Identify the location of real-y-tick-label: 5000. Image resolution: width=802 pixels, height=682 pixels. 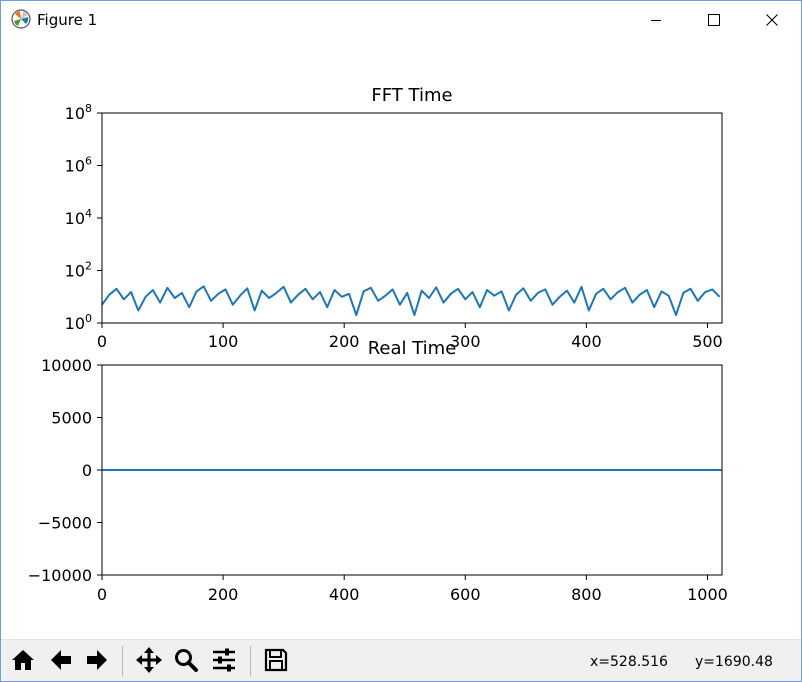
(71, 418).